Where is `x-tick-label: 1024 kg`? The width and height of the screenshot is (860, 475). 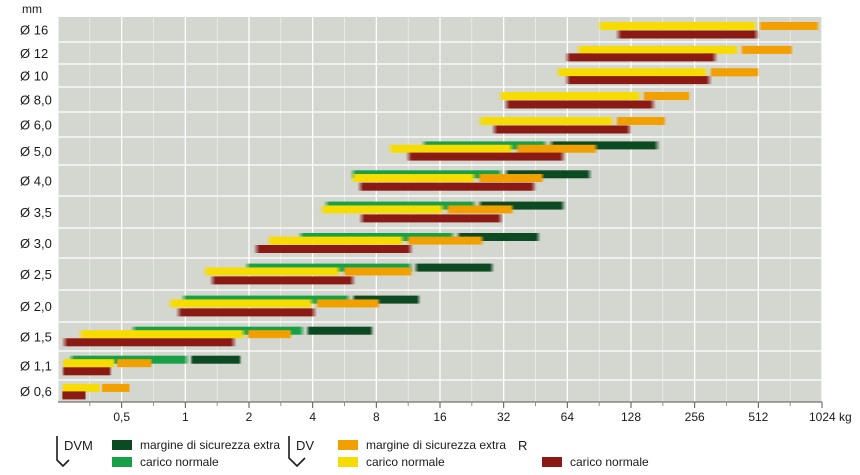 x-tick-label: 1024 kg is located at coordinates (830, 417).